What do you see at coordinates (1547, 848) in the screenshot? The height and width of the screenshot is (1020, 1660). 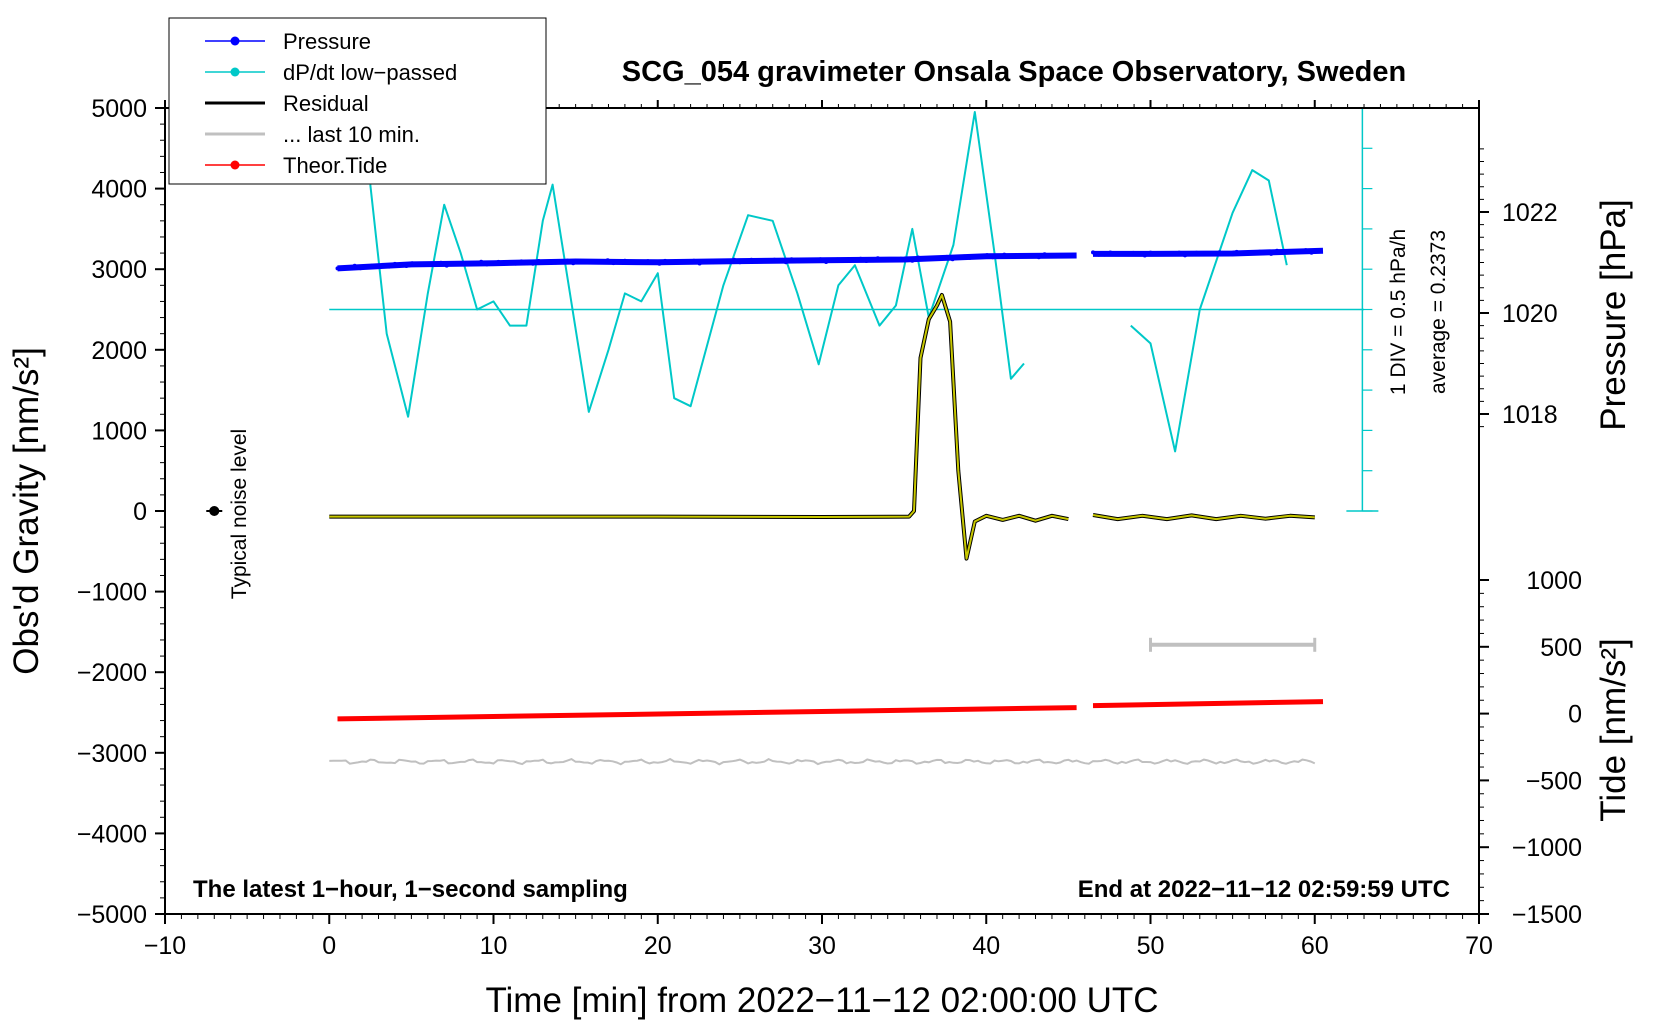 I see `tide-tick-label: −1000` at bounding box center [1547, 848].